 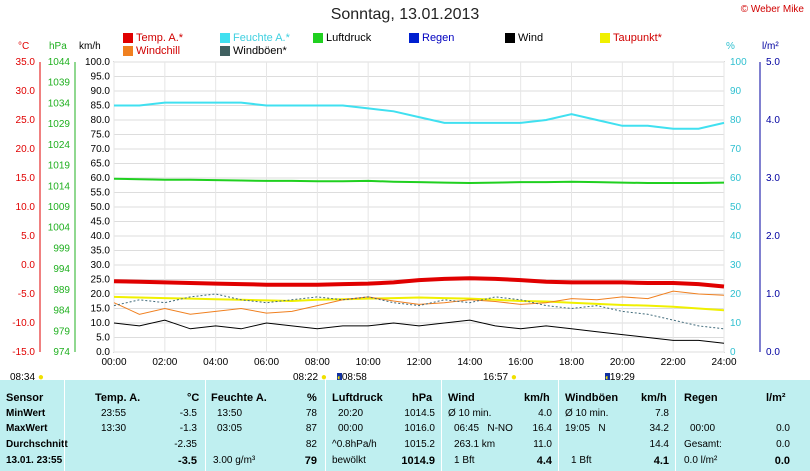 What do you see at coordinates (605, 38) in the screenshot?
I see `legend-swatch-dewpoint` at bounding box center [605, 38].